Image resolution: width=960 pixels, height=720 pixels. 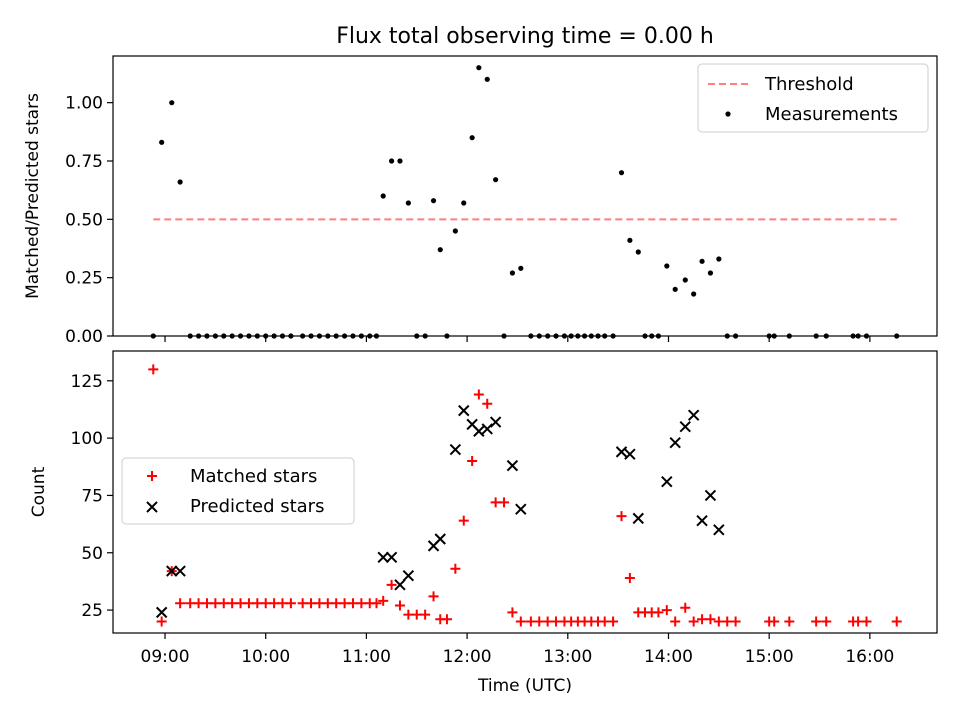 I want to click on xtick-label: 14:00, so click(x=668, y=657).